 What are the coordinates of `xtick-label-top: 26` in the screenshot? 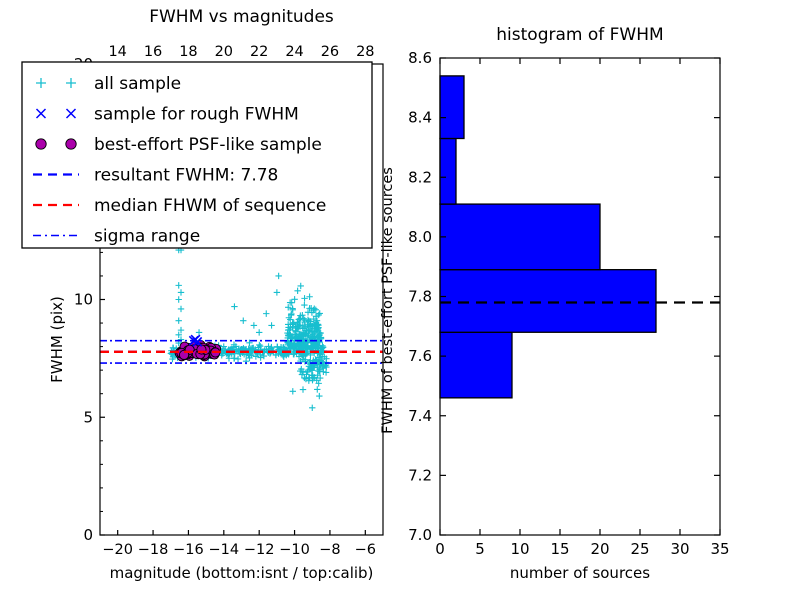 It's located at (330, 52).